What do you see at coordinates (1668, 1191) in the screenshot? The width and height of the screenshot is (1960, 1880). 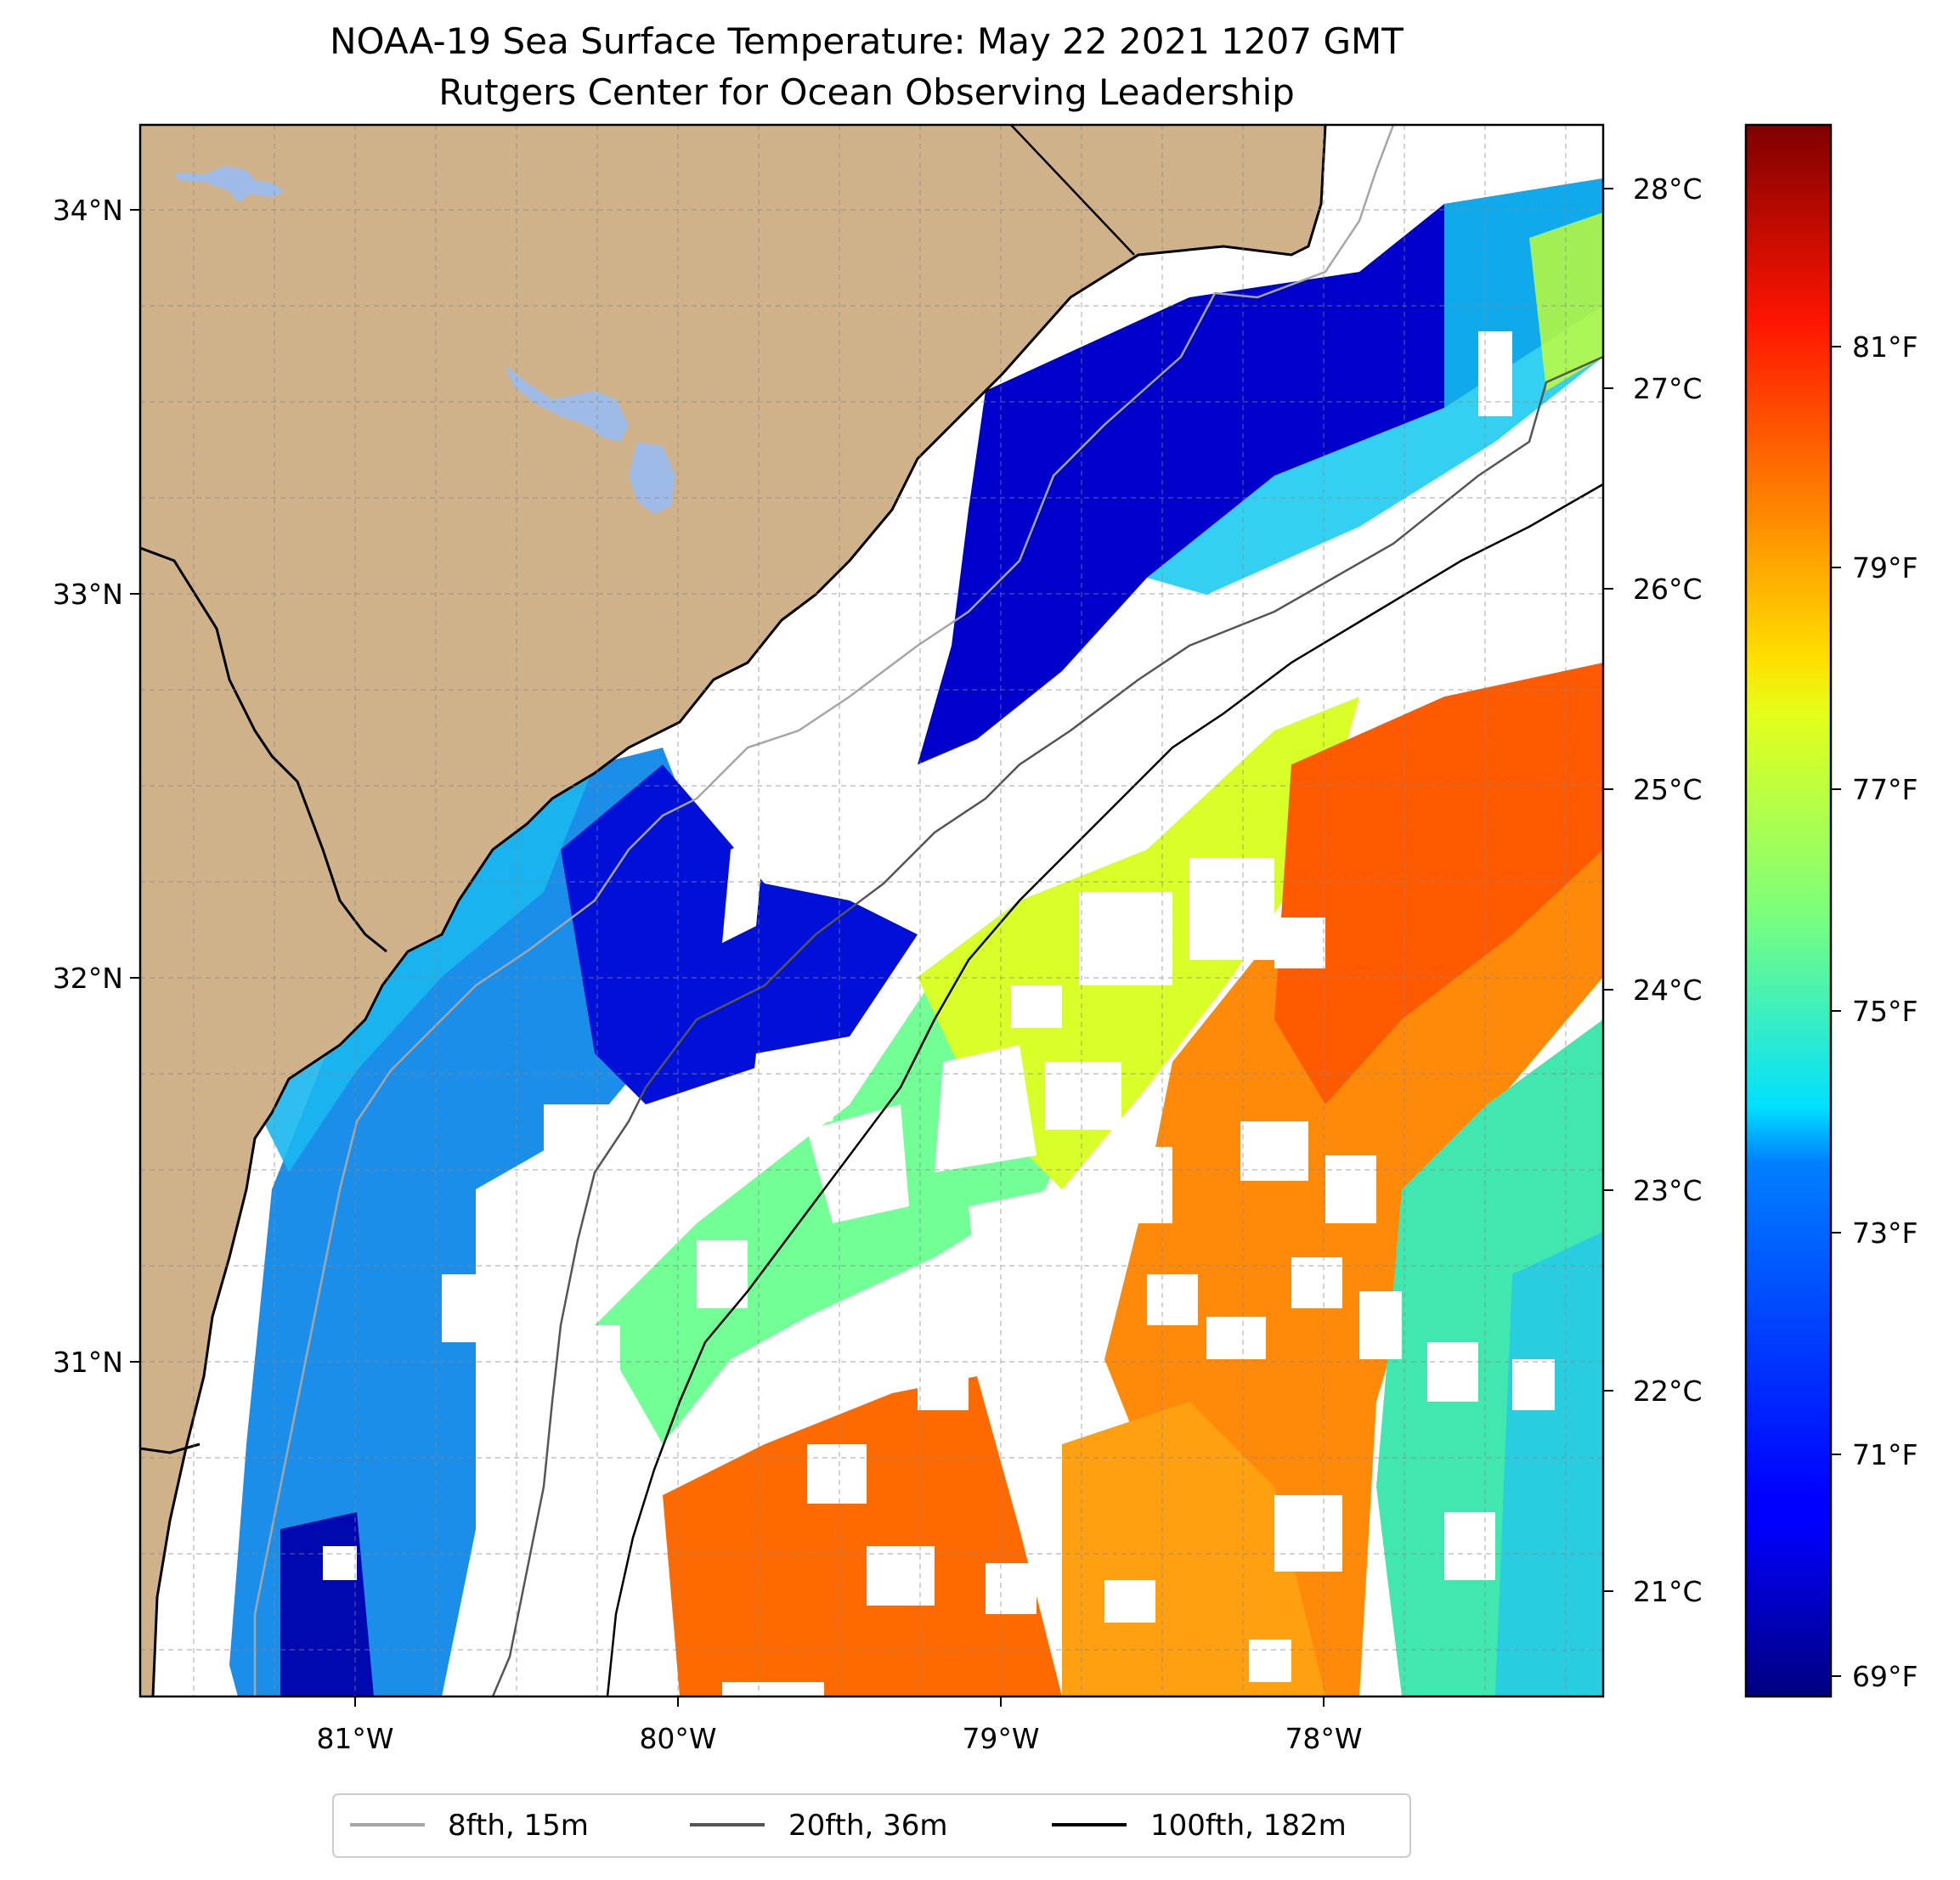 I see `celsius-tick-label: 23°C` at bounding box center [1668, 1191].